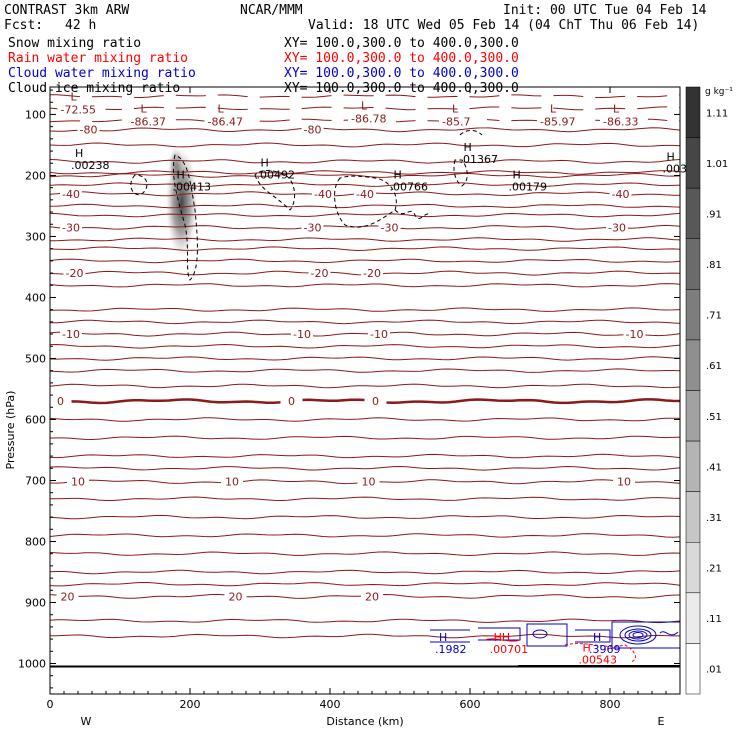  Describe the element at coordinates (638, 635) in the screenshot. I see `cloud-water-contour-core` at that location.